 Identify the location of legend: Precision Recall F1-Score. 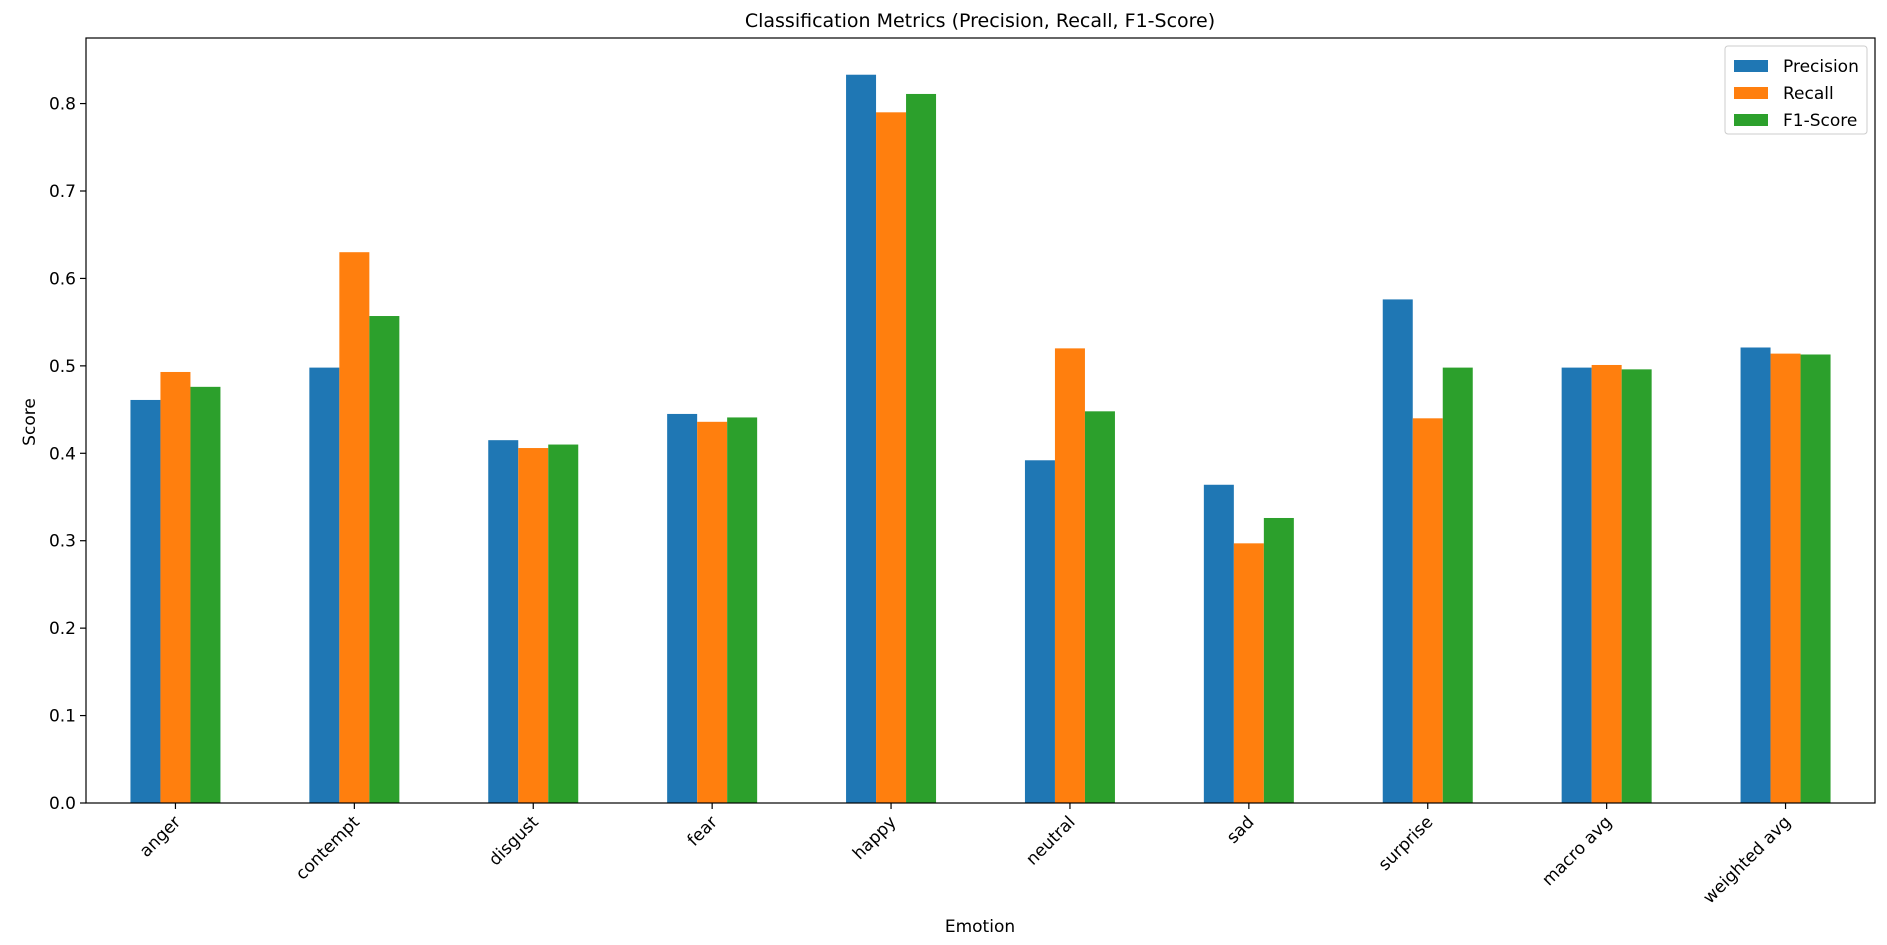
(1796, 90).